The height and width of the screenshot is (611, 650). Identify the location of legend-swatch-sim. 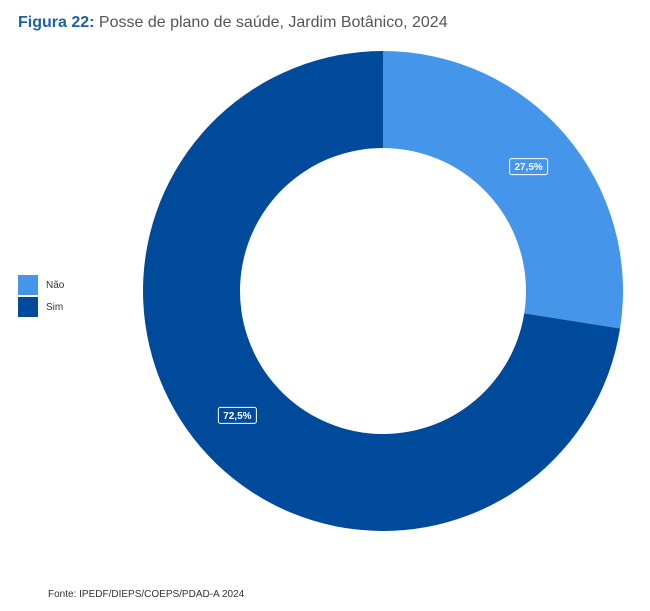
(28, 307).